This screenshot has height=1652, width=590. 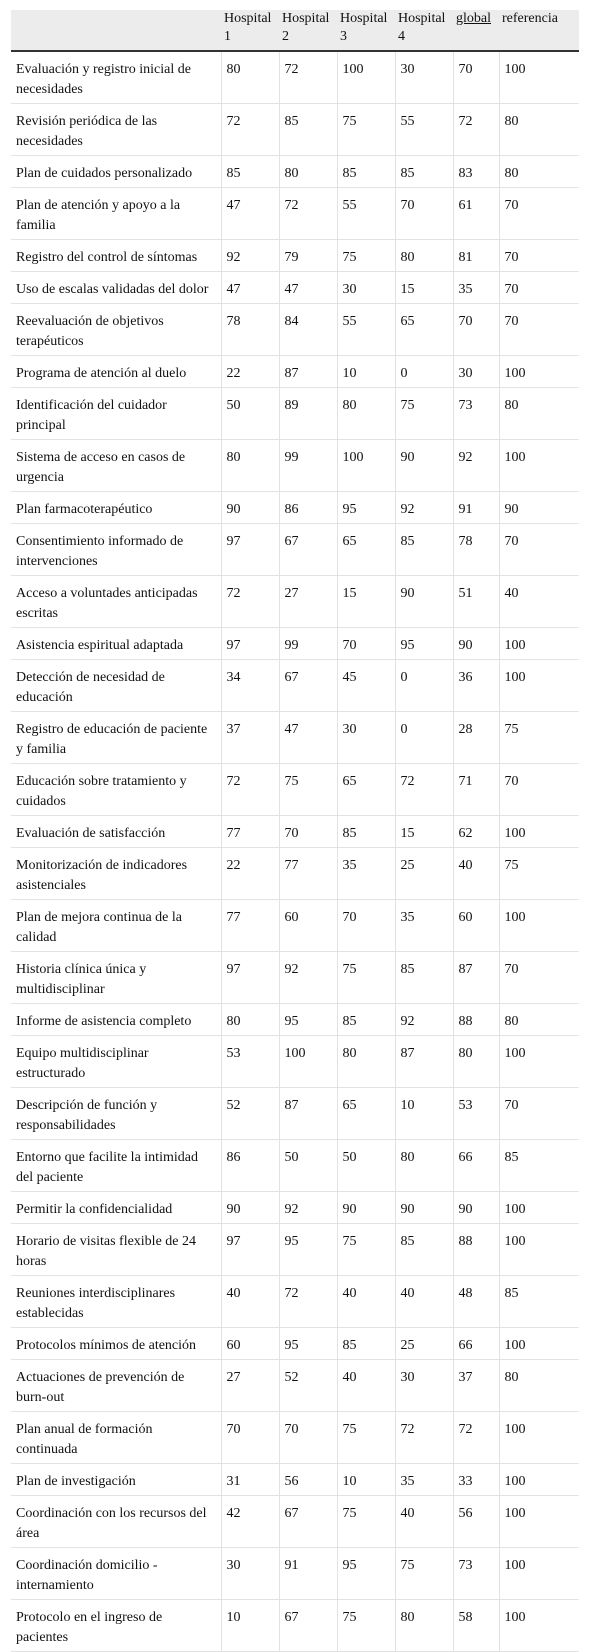 I want to click on row-label: Permitir la confidencialidad, so click(x=116, y=1207).